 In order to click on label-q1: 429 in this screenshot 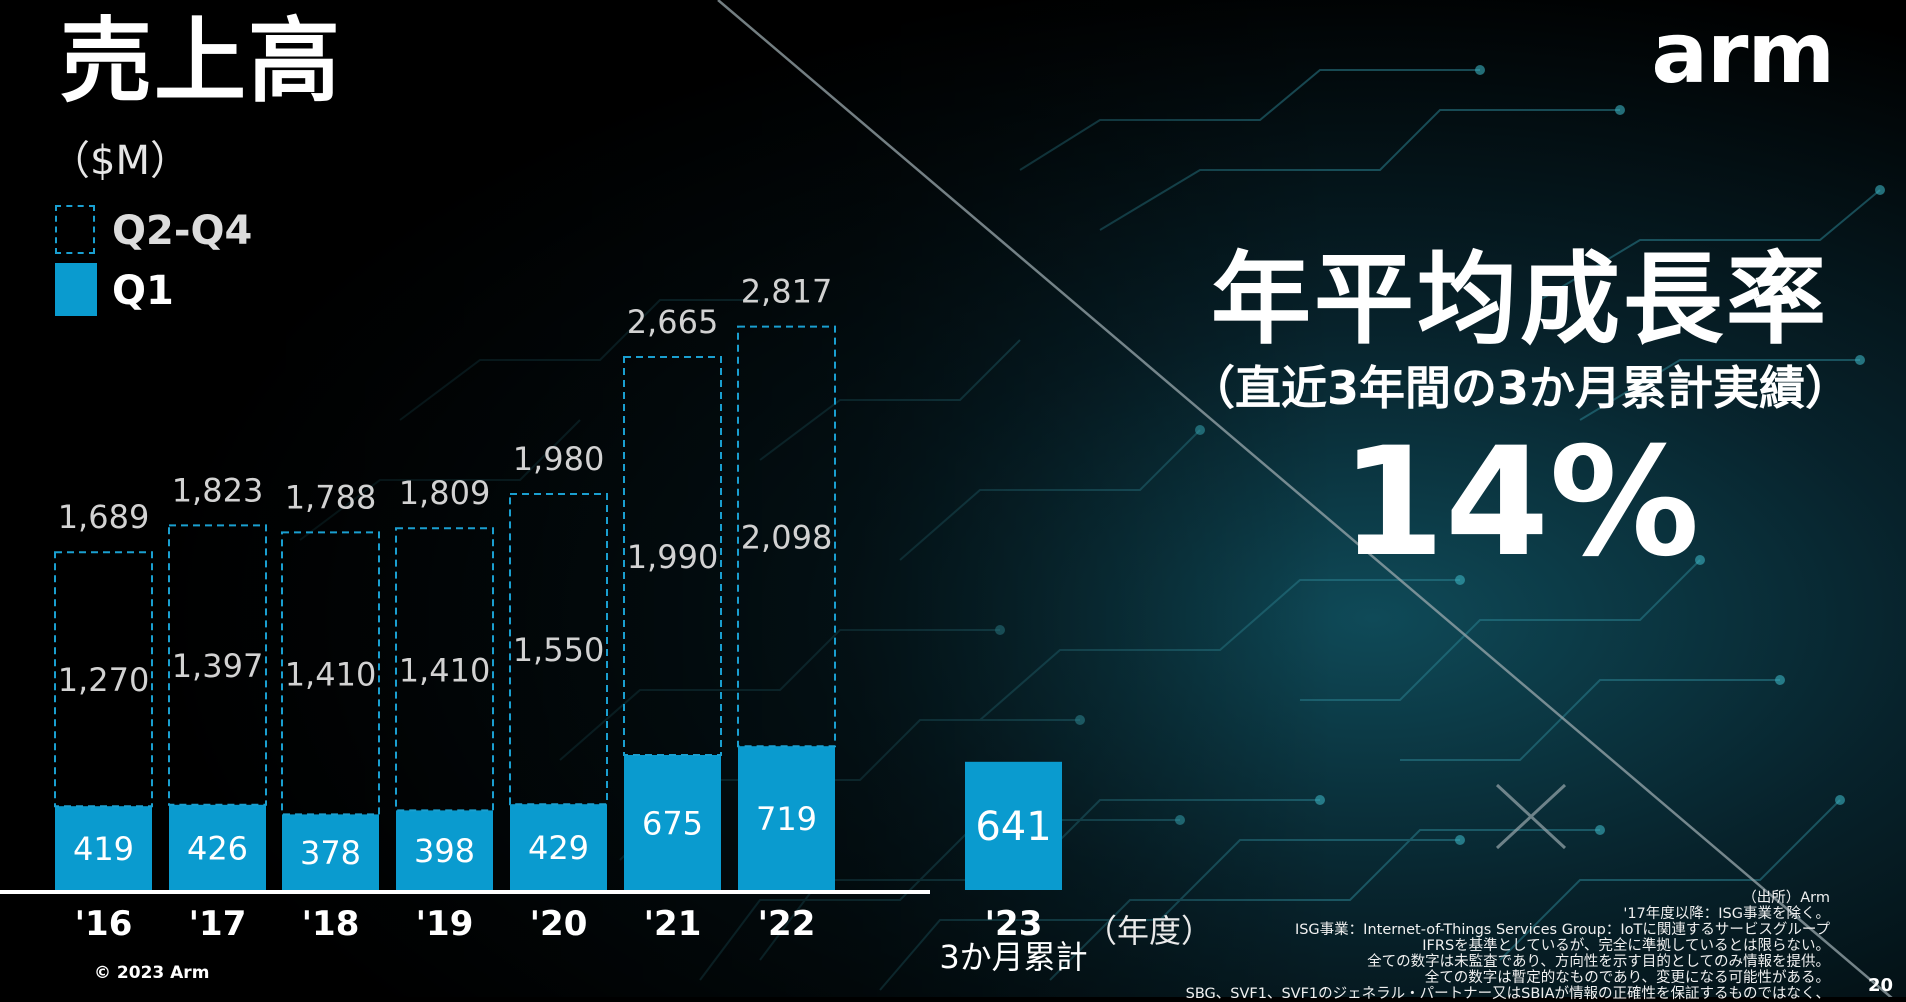, I will do `click(558, 848)`.